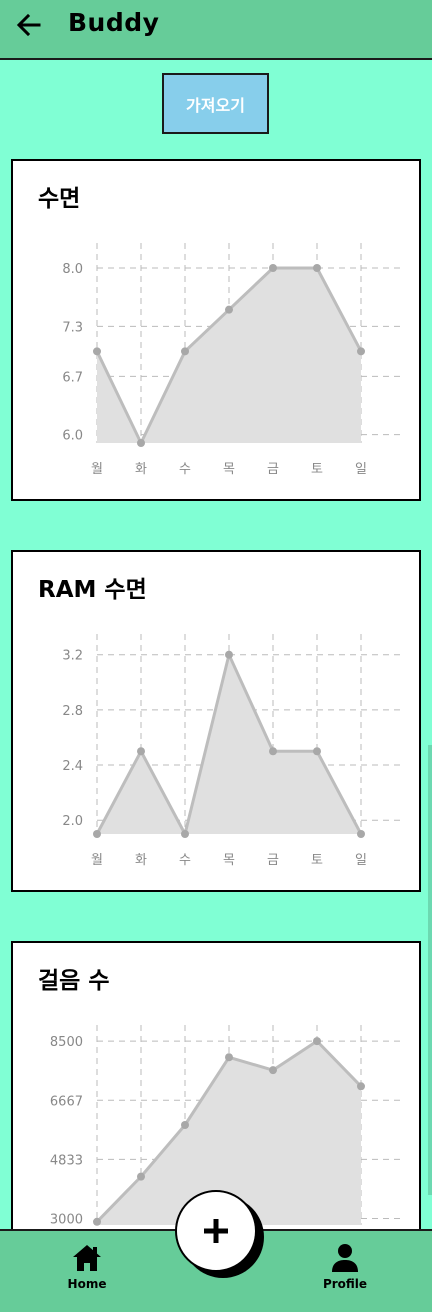 The height and width of the screenshot is (1312, 432). I want to click on steps-chart: 3000483366678500월화수목금토일, so click(227, 1142).